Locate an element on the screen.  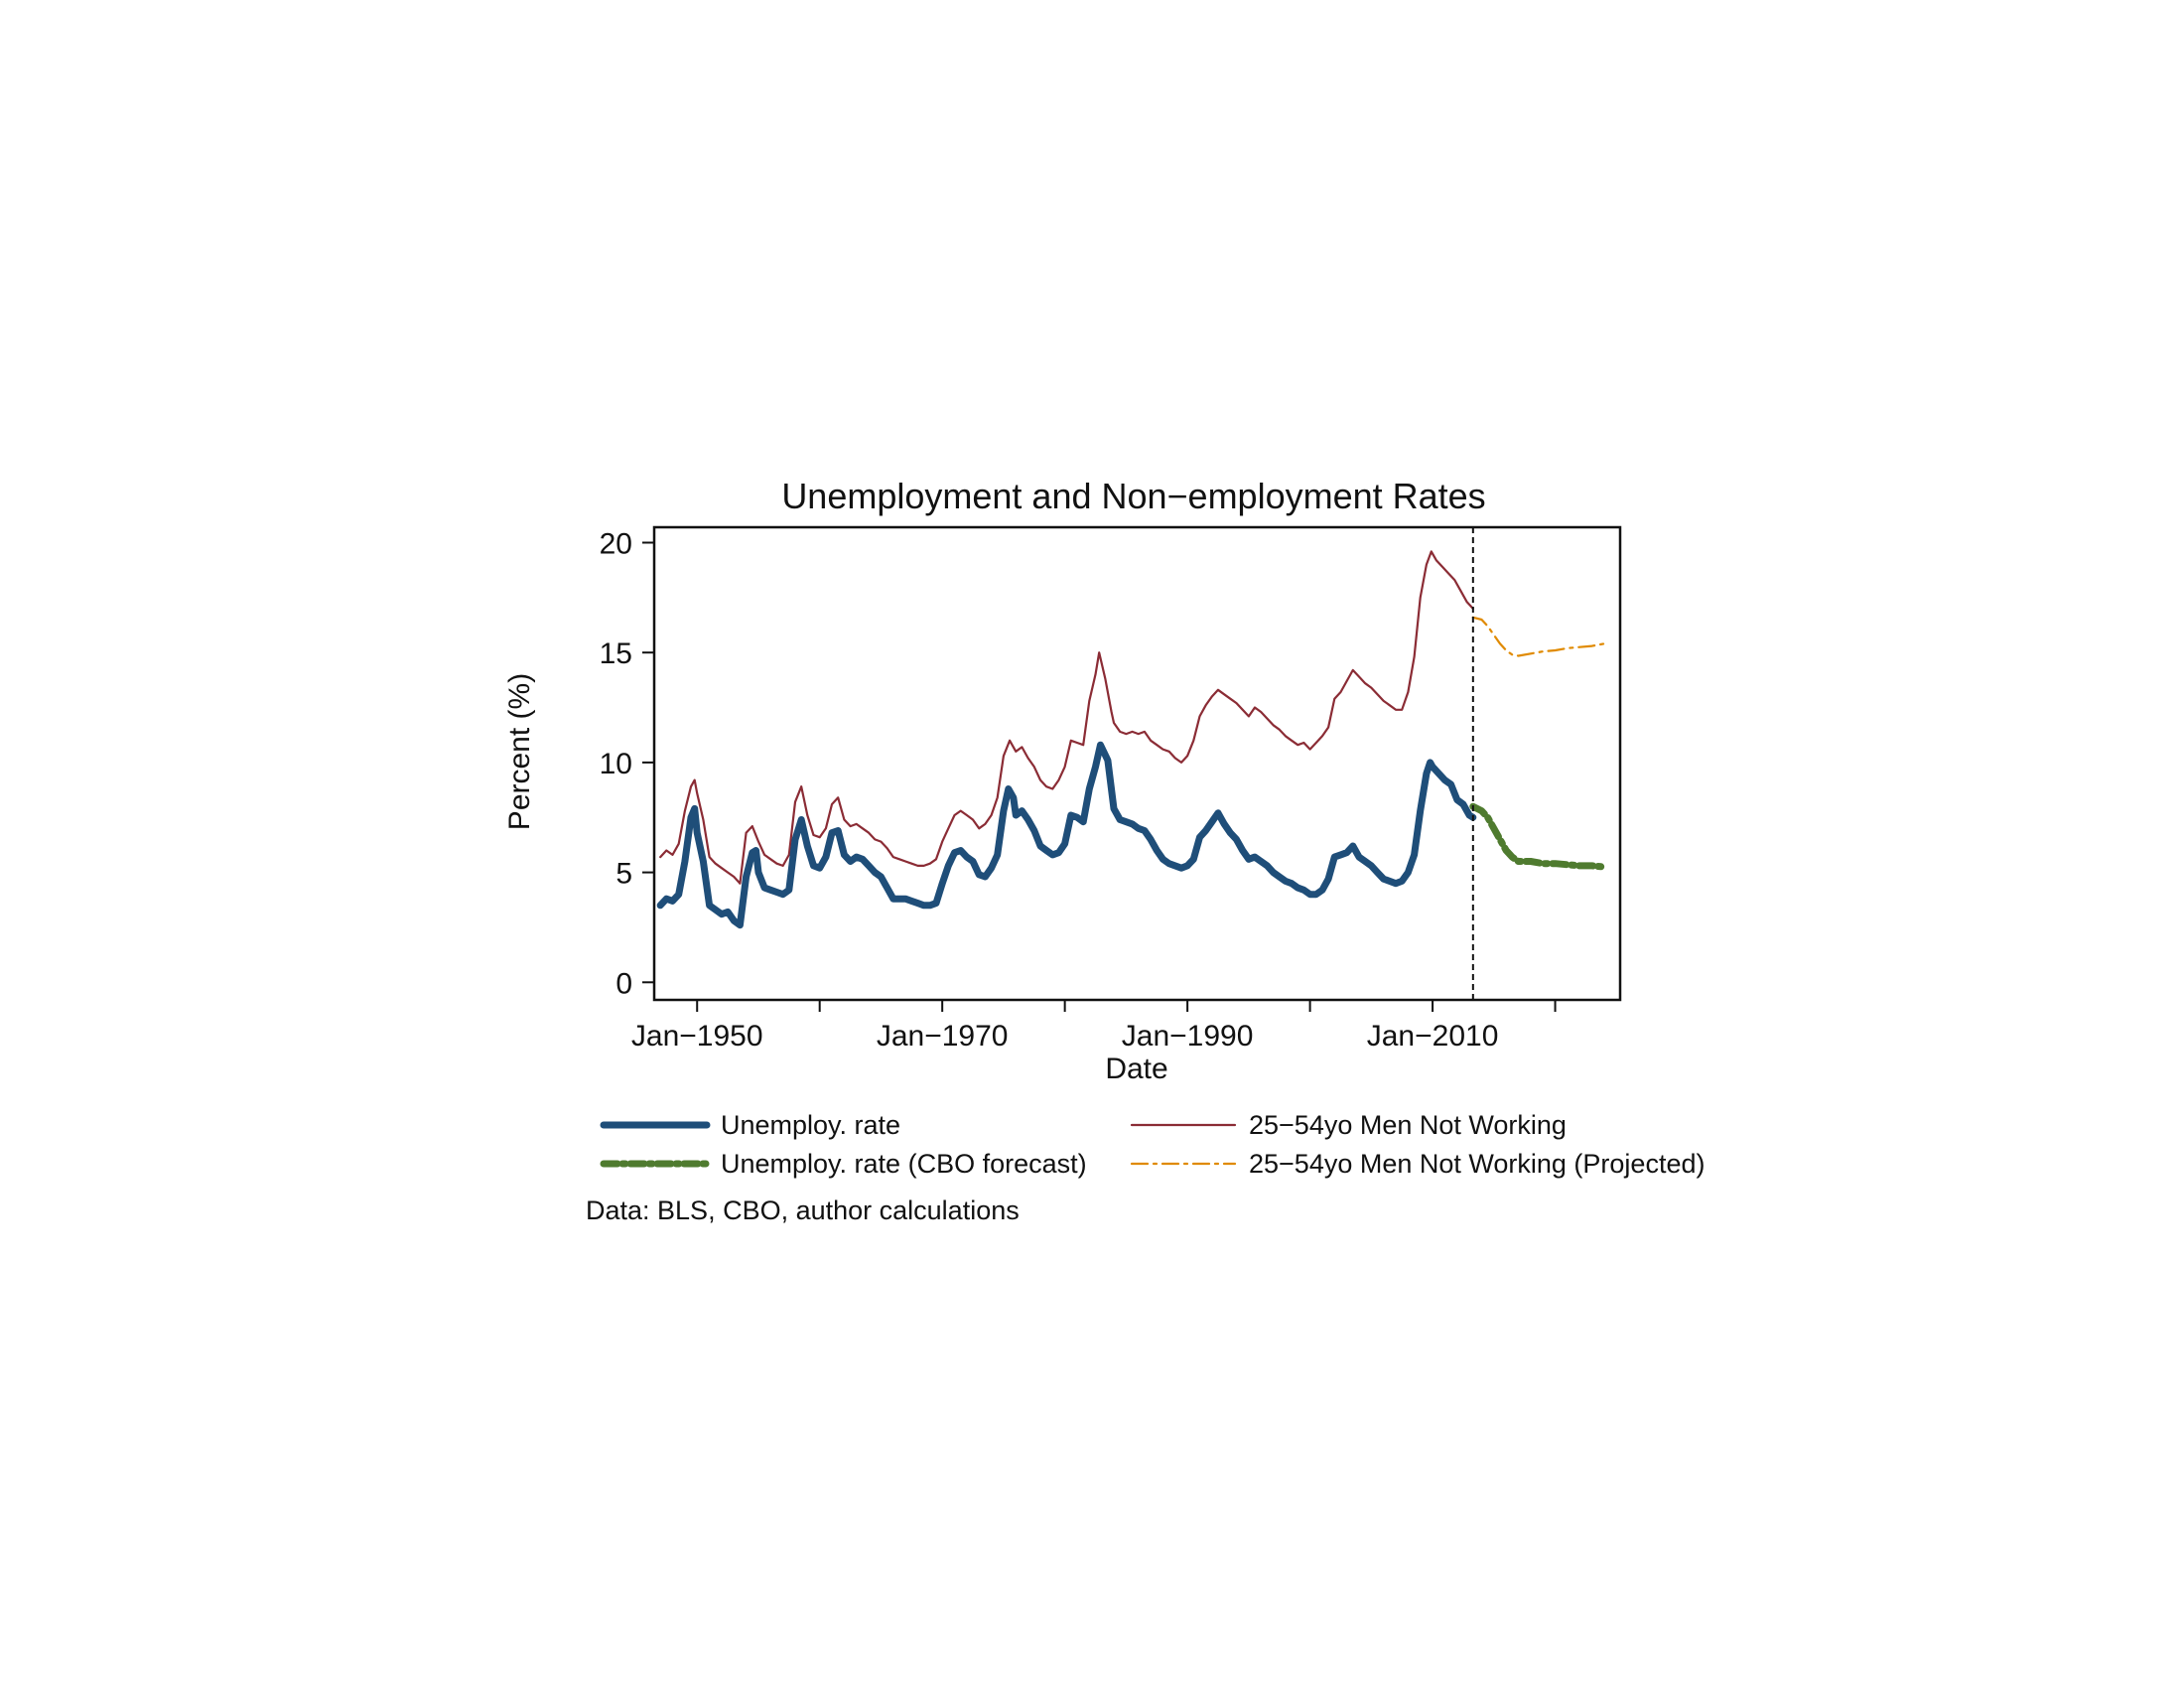
legend-label-unemploy-rate-cbo-forecast: Unemploy. rate (CBO forecast) is located at coordinates (904, 1164).